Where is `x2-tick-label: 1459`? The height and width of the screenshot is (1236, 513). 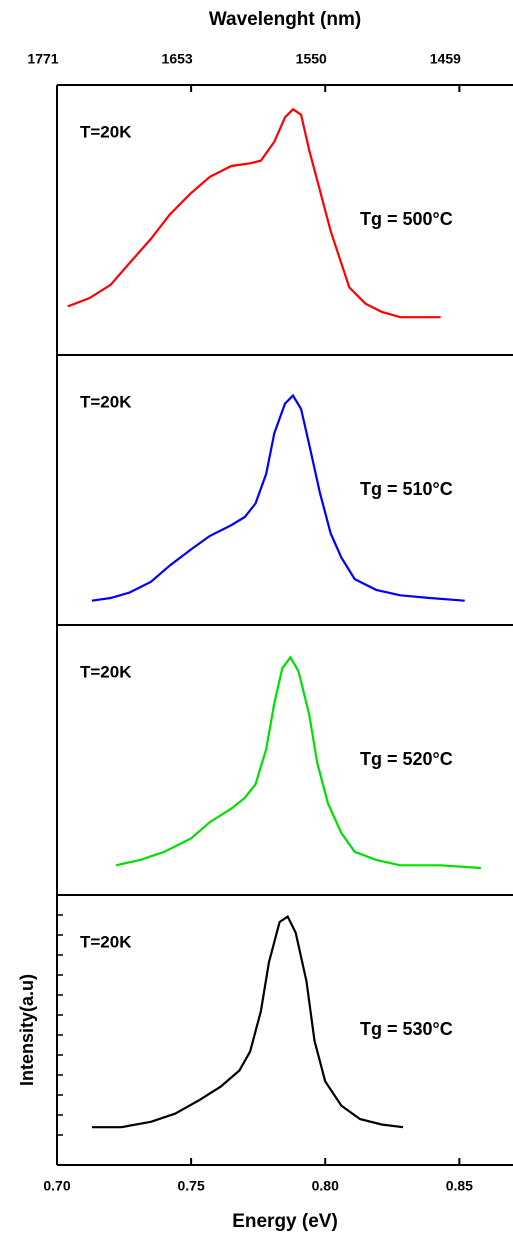
x2-tick-label: 1459 is located at coordinates (445, 59).